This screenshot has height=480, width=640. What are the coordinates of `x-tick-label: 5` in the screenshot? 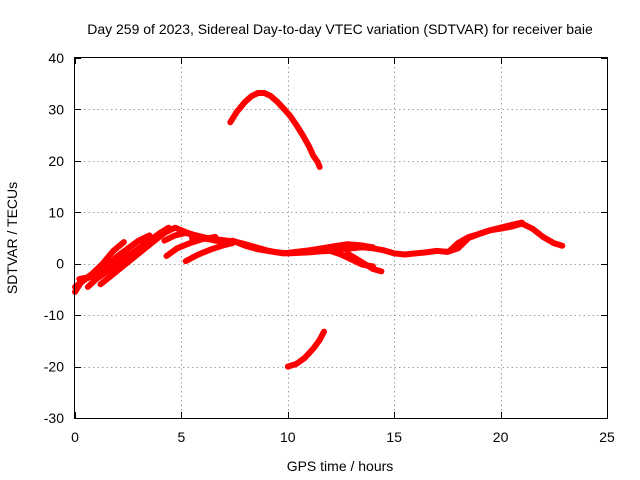 It's located at (182, 437).